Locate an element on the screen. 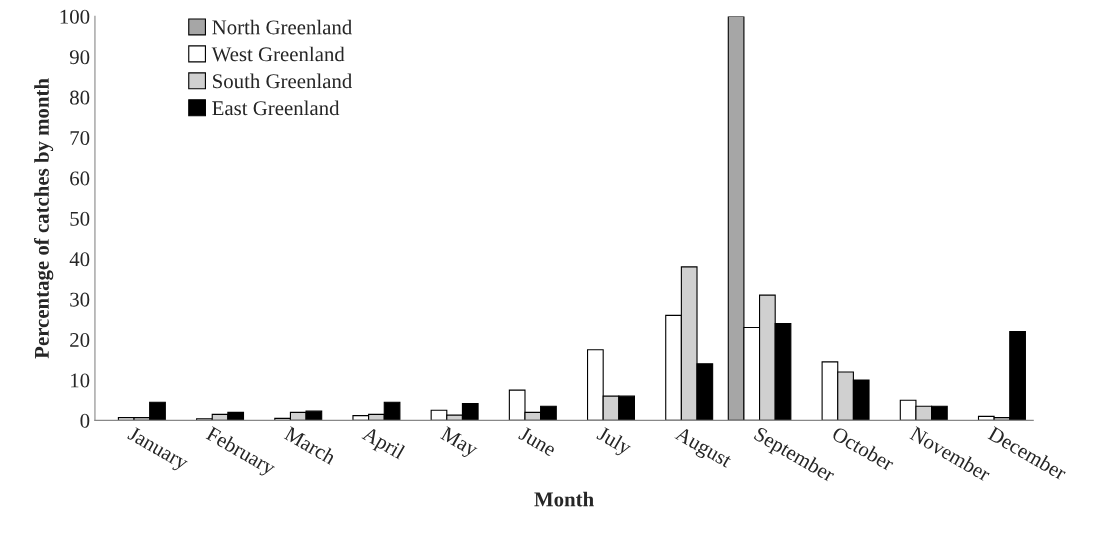 This screenshot has width=1117, height=546. y-tick-label: 20 is located at coordinates (80, 340).